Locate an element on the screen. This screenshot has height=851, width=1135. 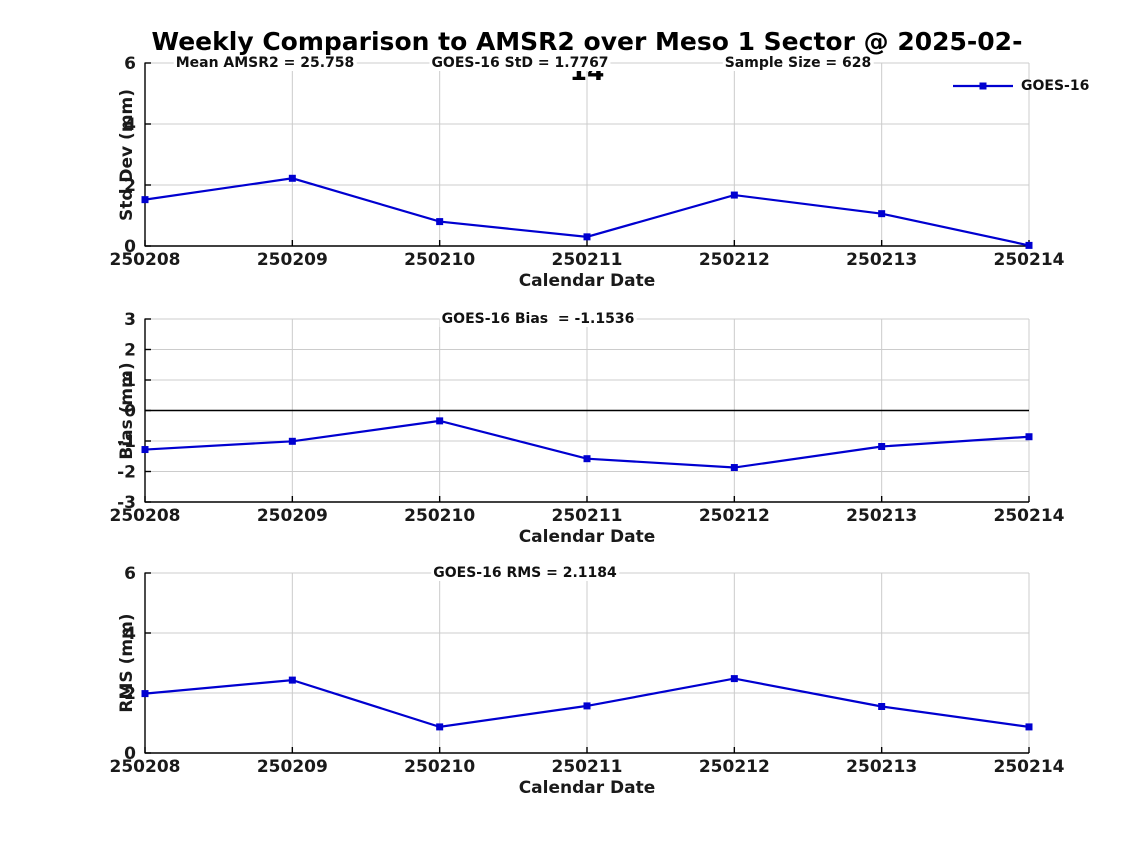
legend: GOES-16 is located at coordinates (1021, 86).